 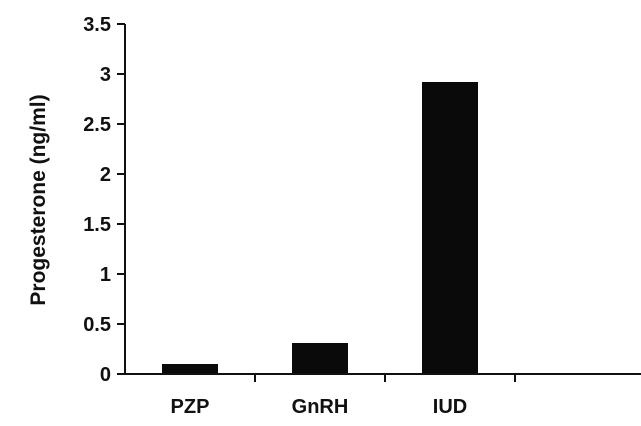 I want to click on y-tick-label: 1.5, so click(x=97, y=225).